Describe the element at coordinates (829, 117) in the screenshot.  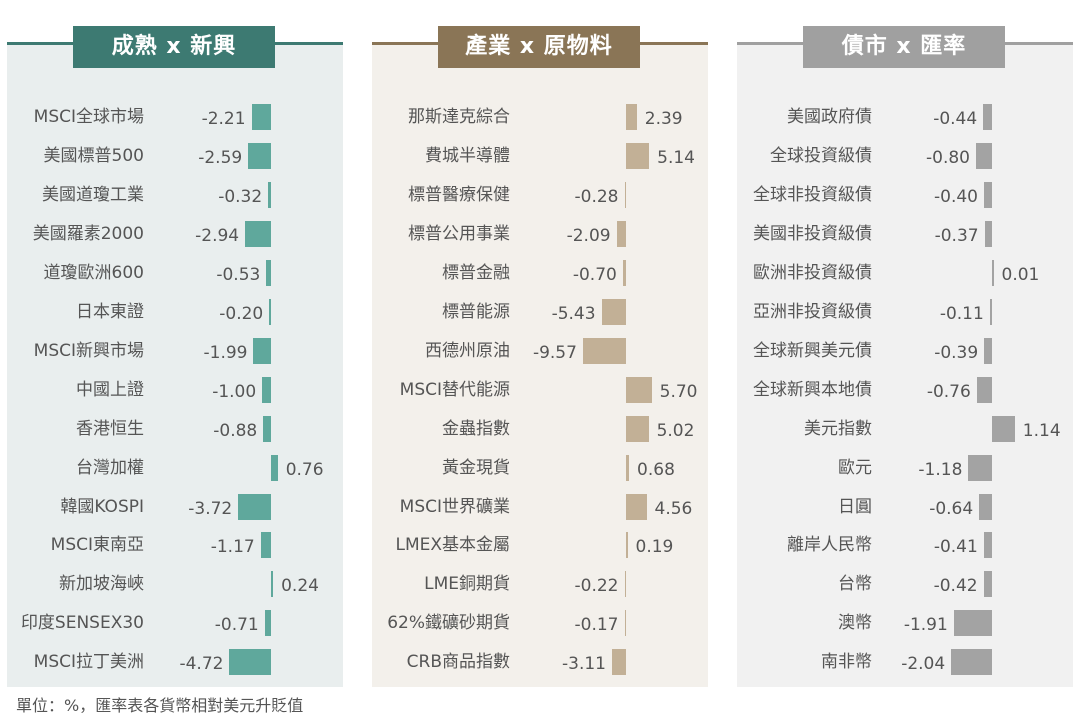
I see `category-label: 美國政府債` at that location.